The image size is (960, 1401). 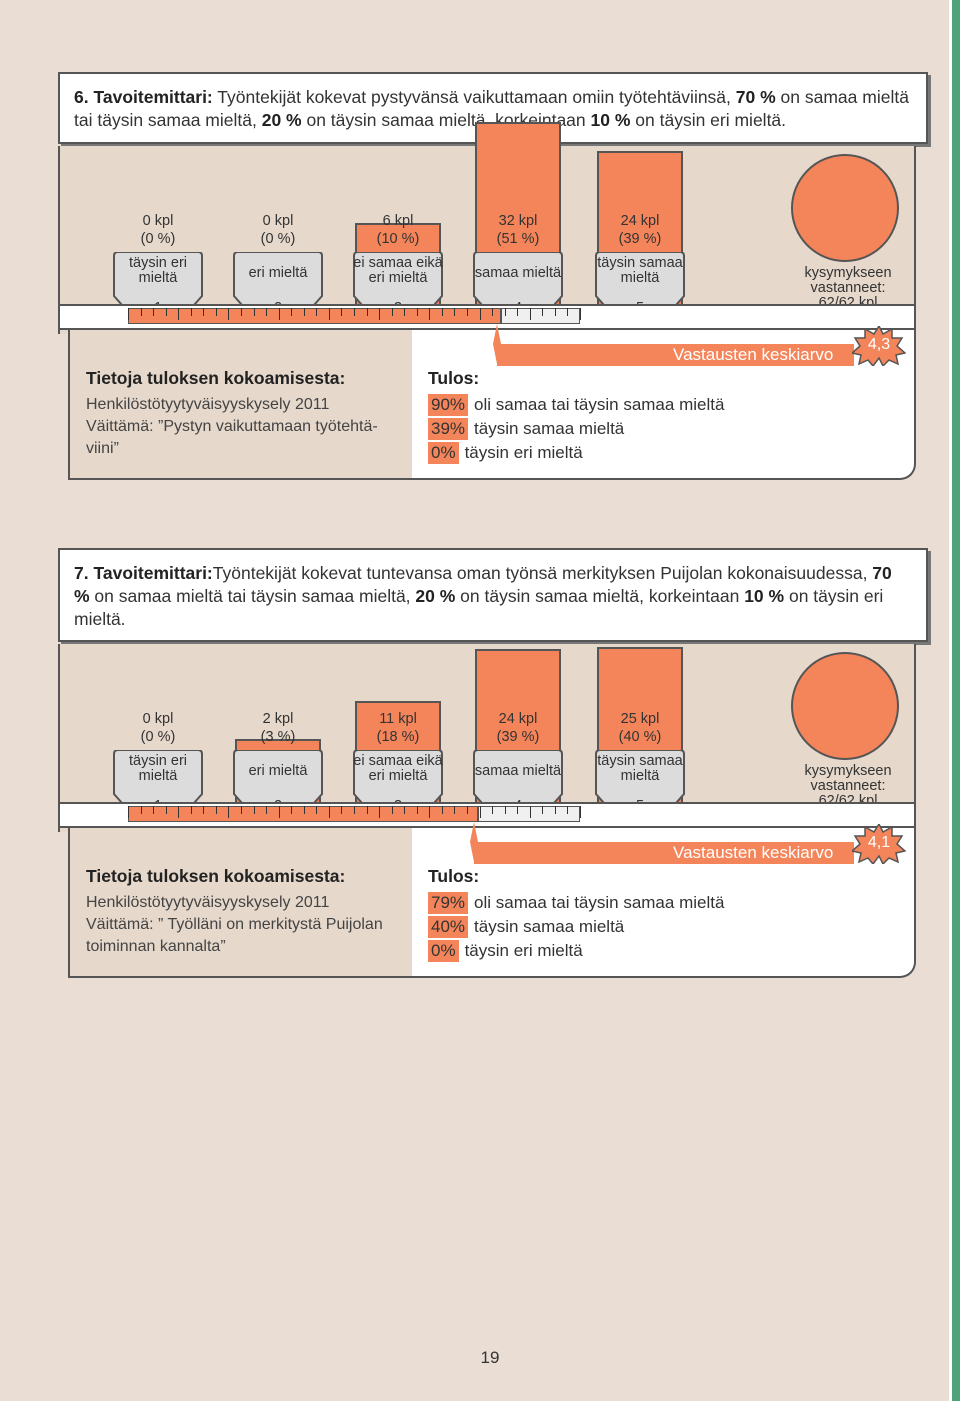 I want to click on answer-count-pct: (10 %), so click(x=398, y=239).